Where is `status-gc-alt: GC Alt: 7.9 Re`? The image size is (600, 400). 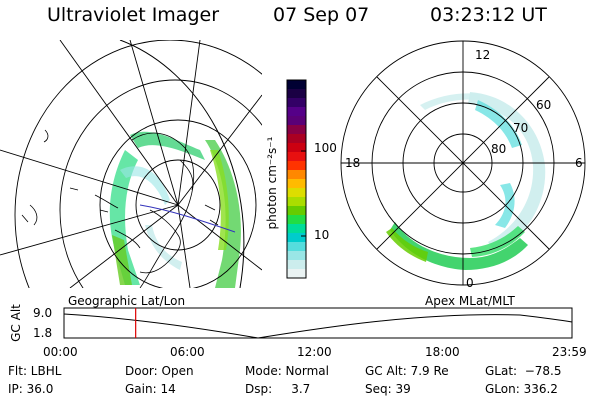
status-gc-alt: GC Alt: 7.9 Re is located at coordinates (407, 371).